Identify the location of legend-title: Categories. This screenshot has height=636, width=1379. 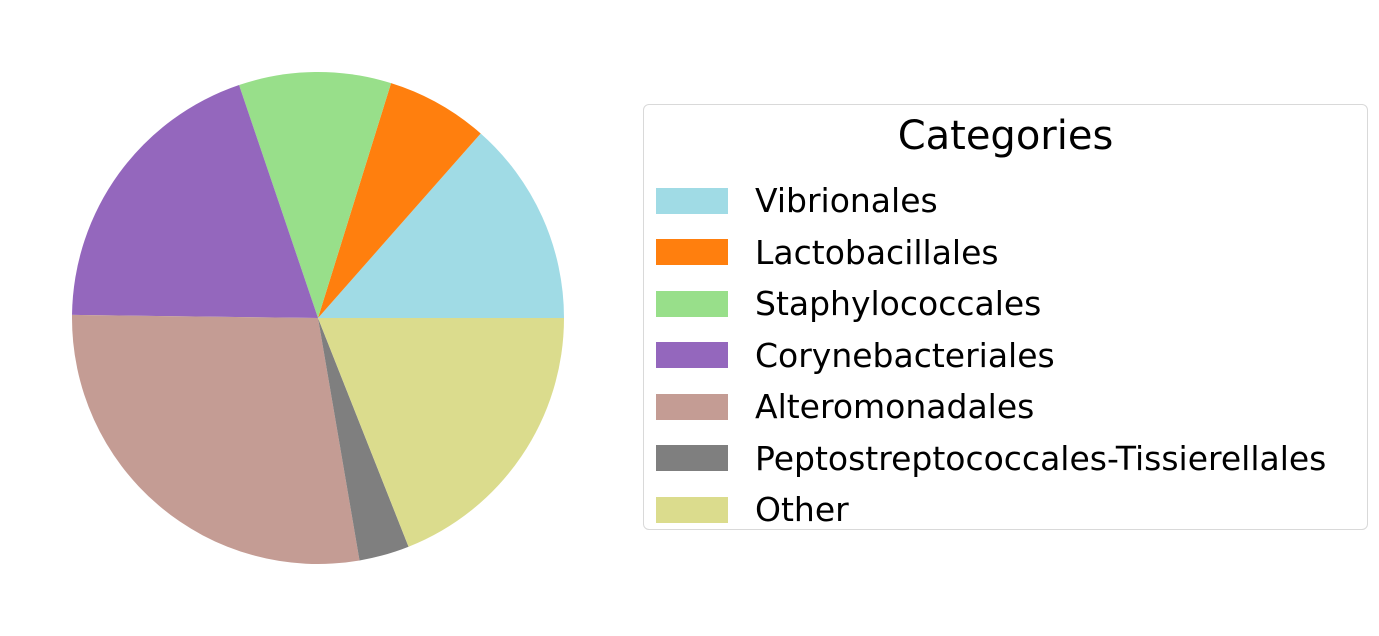
(1005, 136).